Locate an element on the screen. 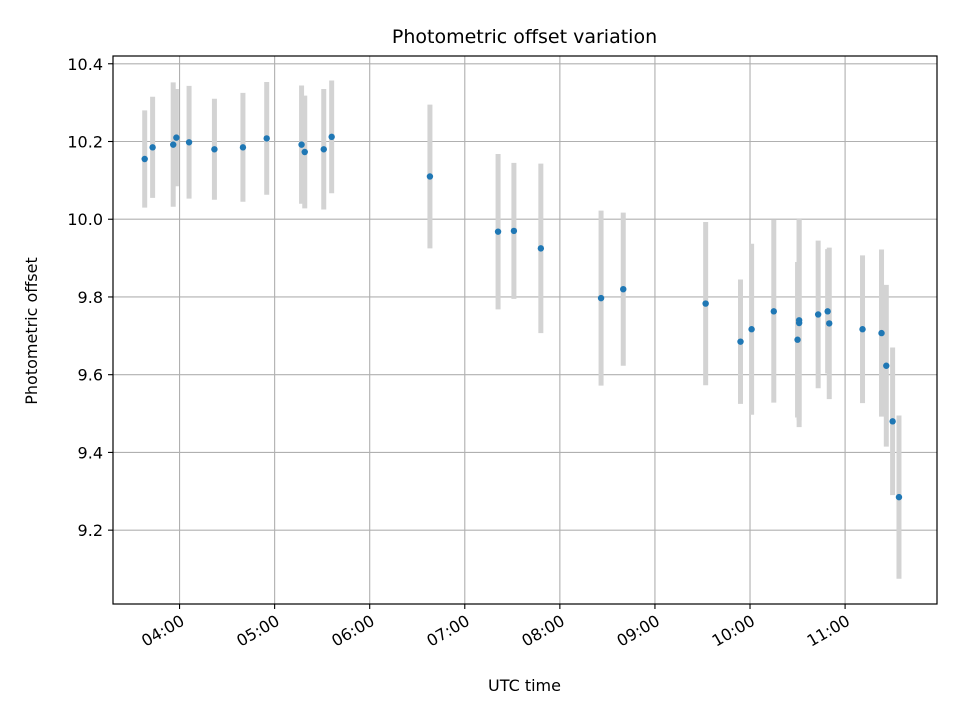  y-tick-label: 9.4 is located at coordinates (90, 452).